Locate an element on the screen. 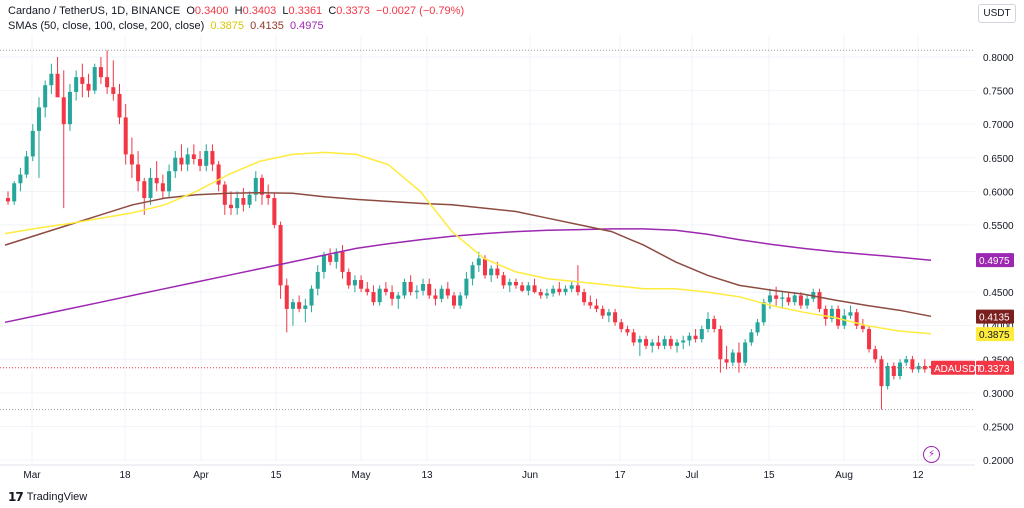  ticker-tag is located at coordinates (953, 367).